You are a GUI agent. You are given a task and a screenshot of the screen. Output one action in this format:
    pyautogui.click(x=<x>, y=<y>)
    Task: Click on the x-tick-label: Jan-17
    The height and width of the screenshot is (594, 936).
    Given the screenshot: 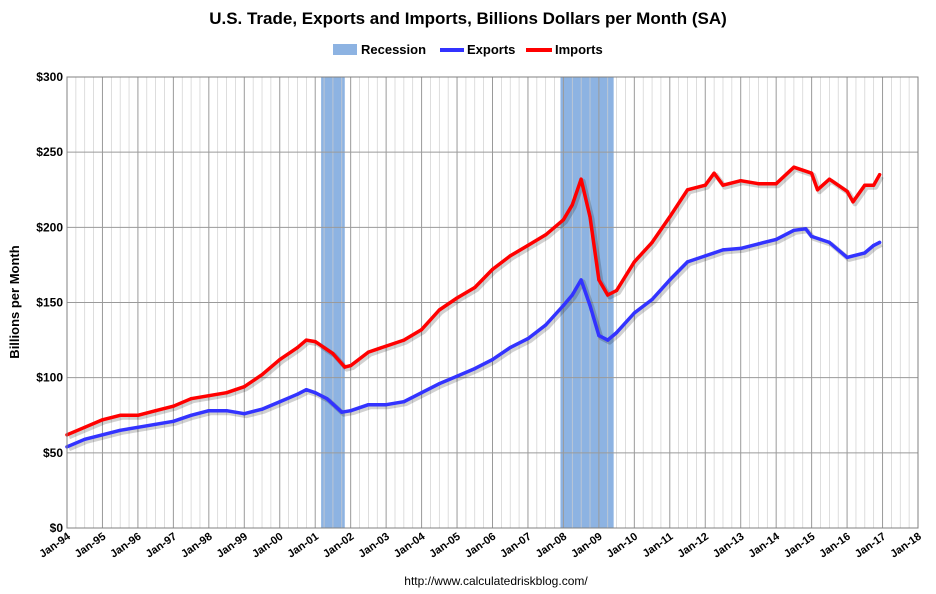 What is the action you would take?
    pyautogui.click(x=870, y=546)
    